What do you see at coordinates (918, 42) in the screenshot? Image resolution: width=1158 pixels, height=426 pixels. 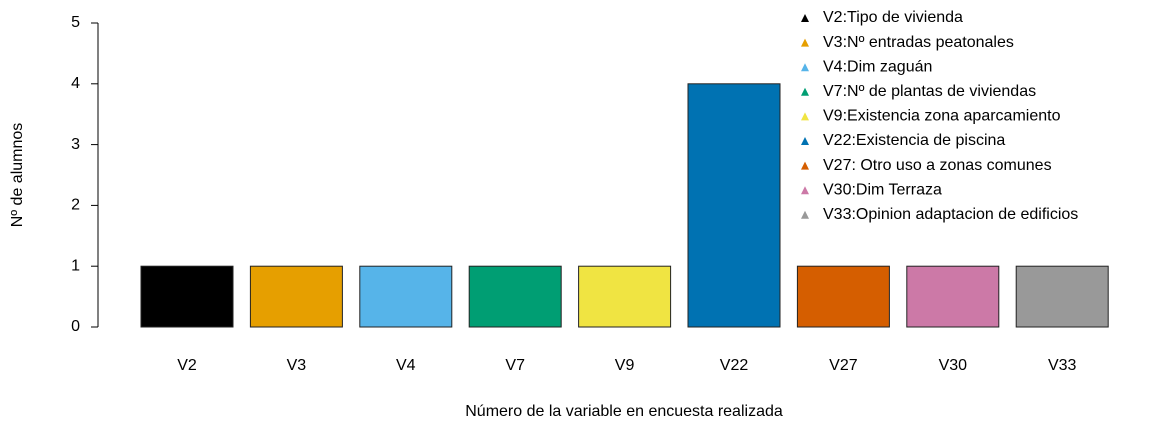 I see `legend-label: V3:Nº entradas peatonales` at bounding box center [918, 42].